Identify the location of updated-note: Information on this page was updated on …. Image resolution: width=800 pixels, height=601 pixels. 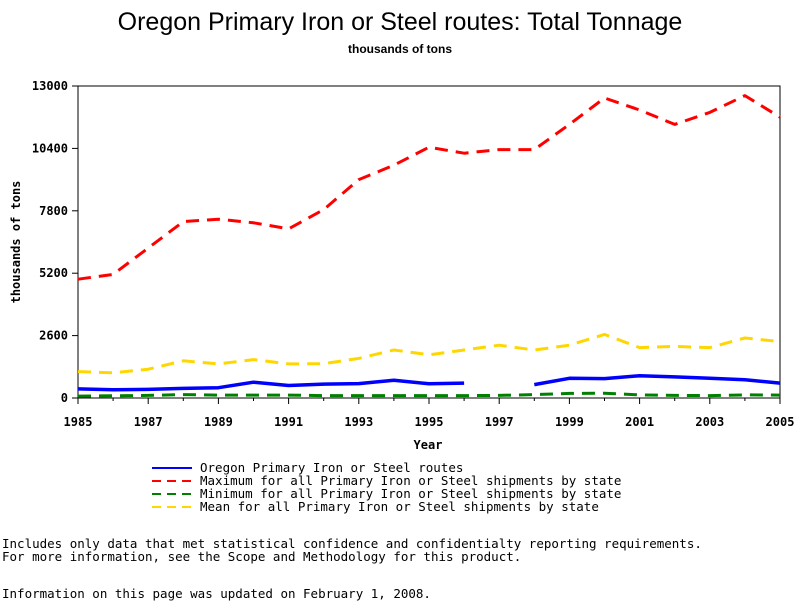
(216, 593).